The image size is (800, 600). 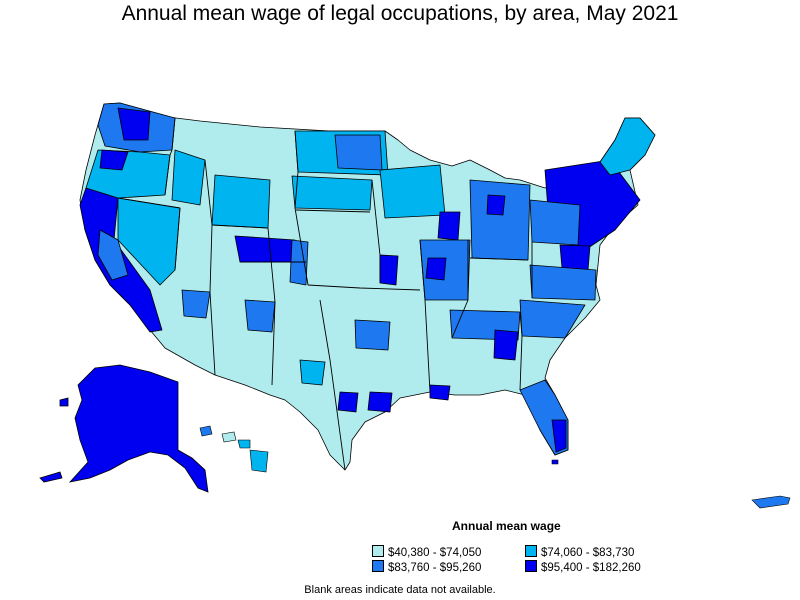 I want to click on region-south-dakota, so click(x=332, y=193).